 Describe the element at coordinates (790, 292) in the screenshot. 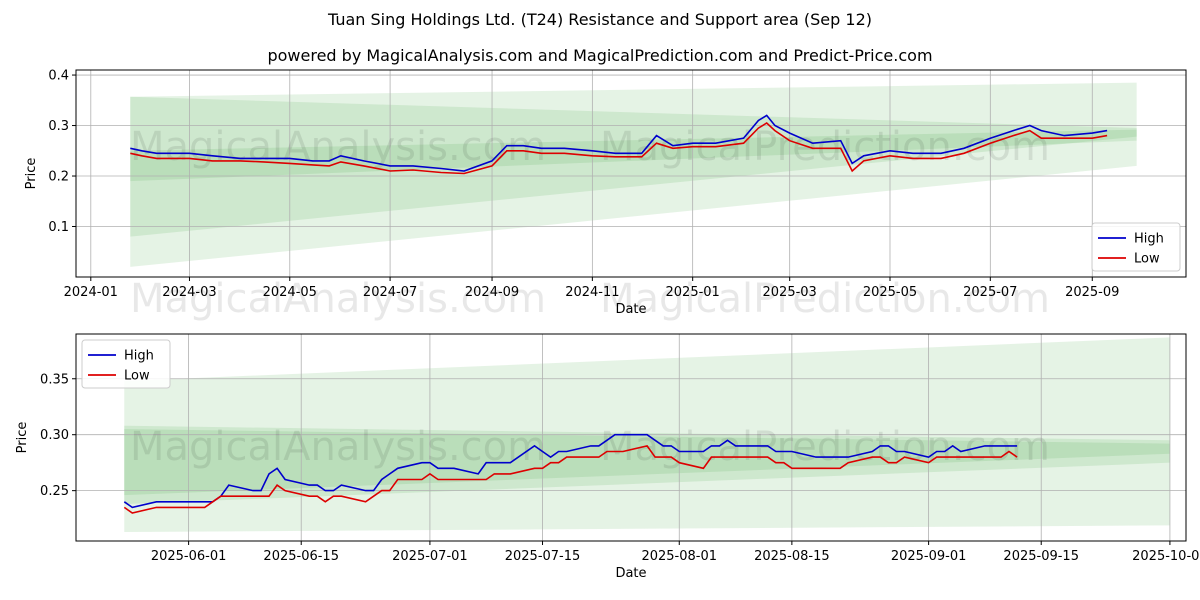

I see `x-tick-label: 2025-03` at that location.